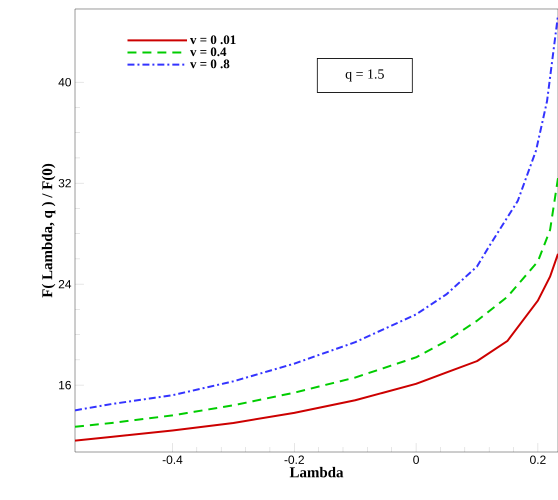  Describe the element at coordinates (538, 460) in the screenshot. I see `x-tick-label: 0.2` at that location.